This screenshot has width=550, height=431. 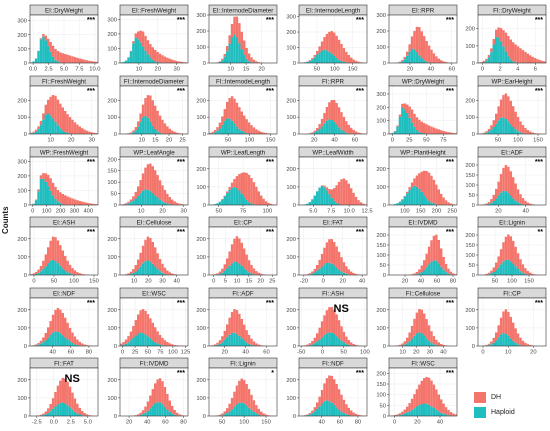 I want to click on x-tick-label: 50, so click(x=147, y=353).